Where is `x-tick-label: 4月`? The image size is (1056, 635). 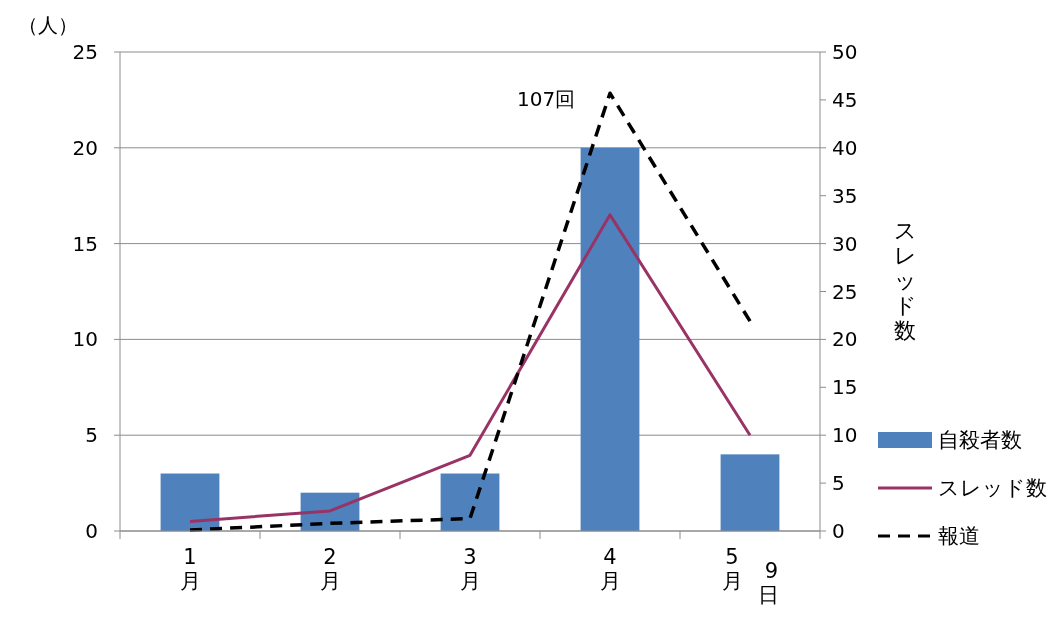 x-tick-label: 4月 is located at coordinates (610, 569).